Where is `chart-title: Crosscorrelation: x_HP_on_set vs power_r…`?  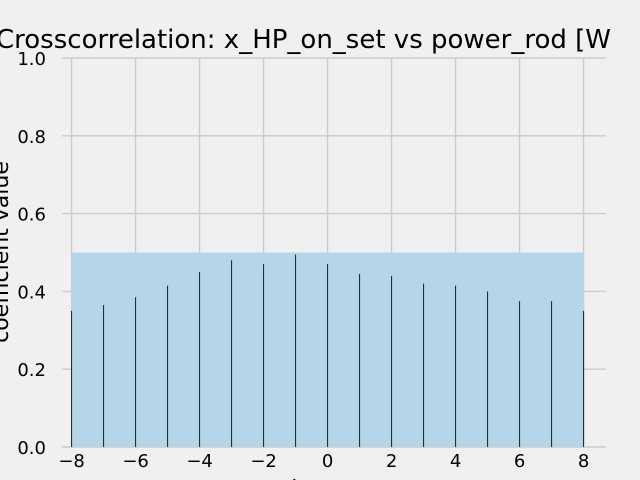
chart-title: Crosscorrelation: x_HP_on_set vs power_r… is located at coordinates (305, 40).